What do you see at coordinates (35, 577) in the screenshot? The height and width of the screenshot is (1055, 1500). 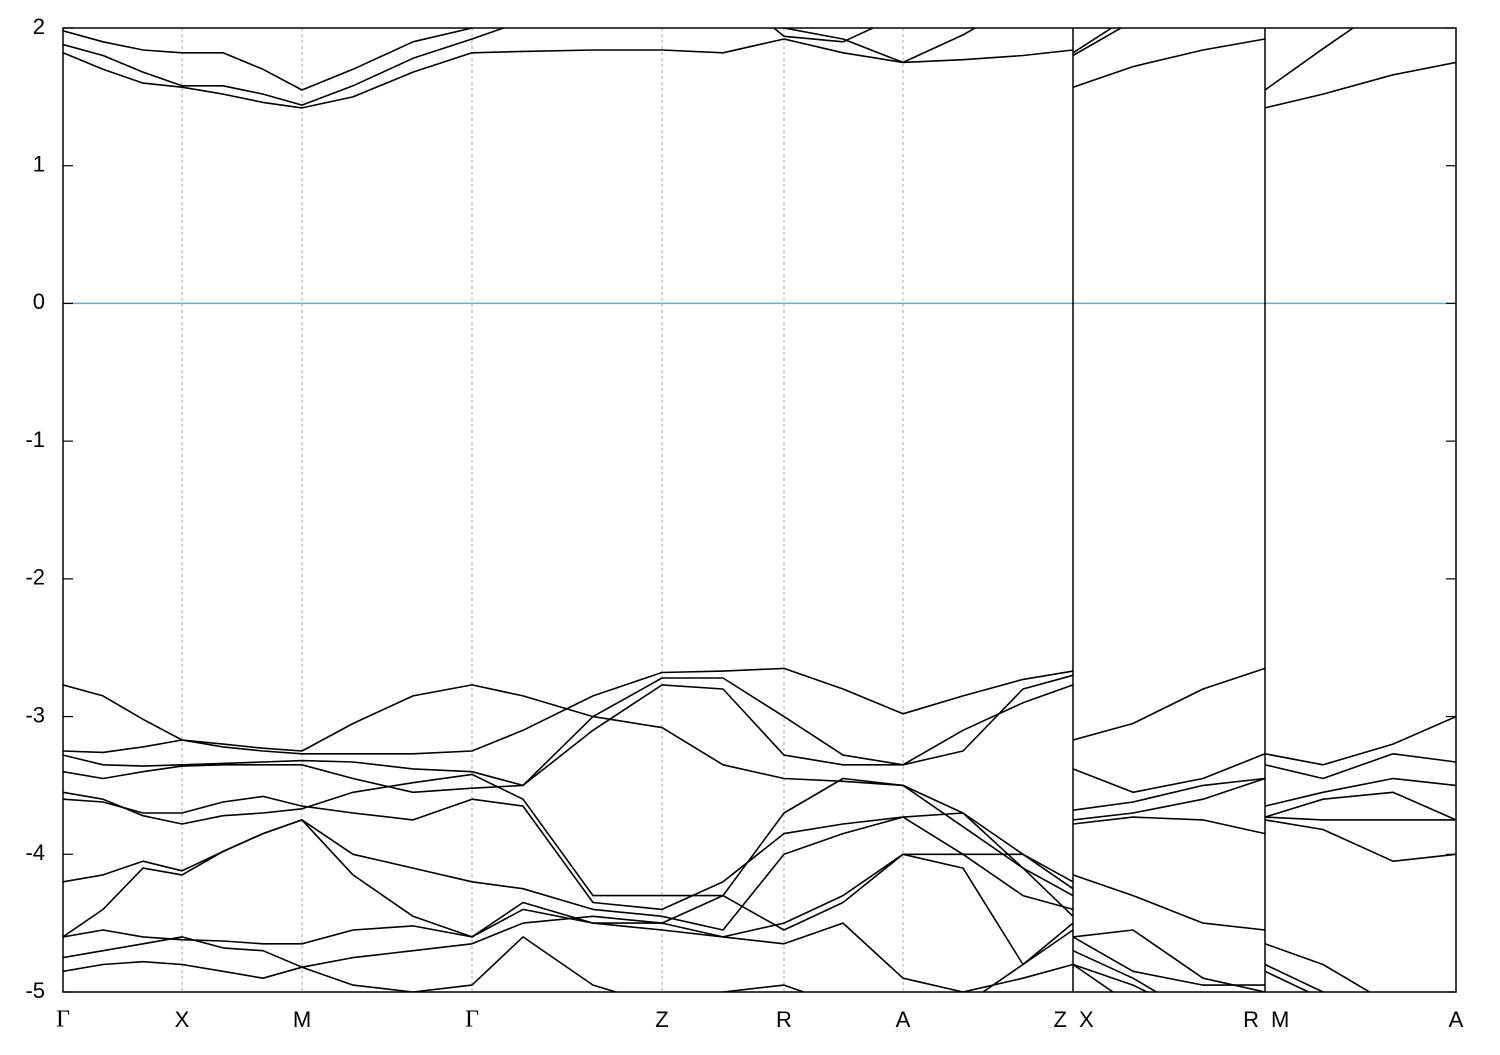 I see `y-tick-label: -2` at bounding box center [35, 577].